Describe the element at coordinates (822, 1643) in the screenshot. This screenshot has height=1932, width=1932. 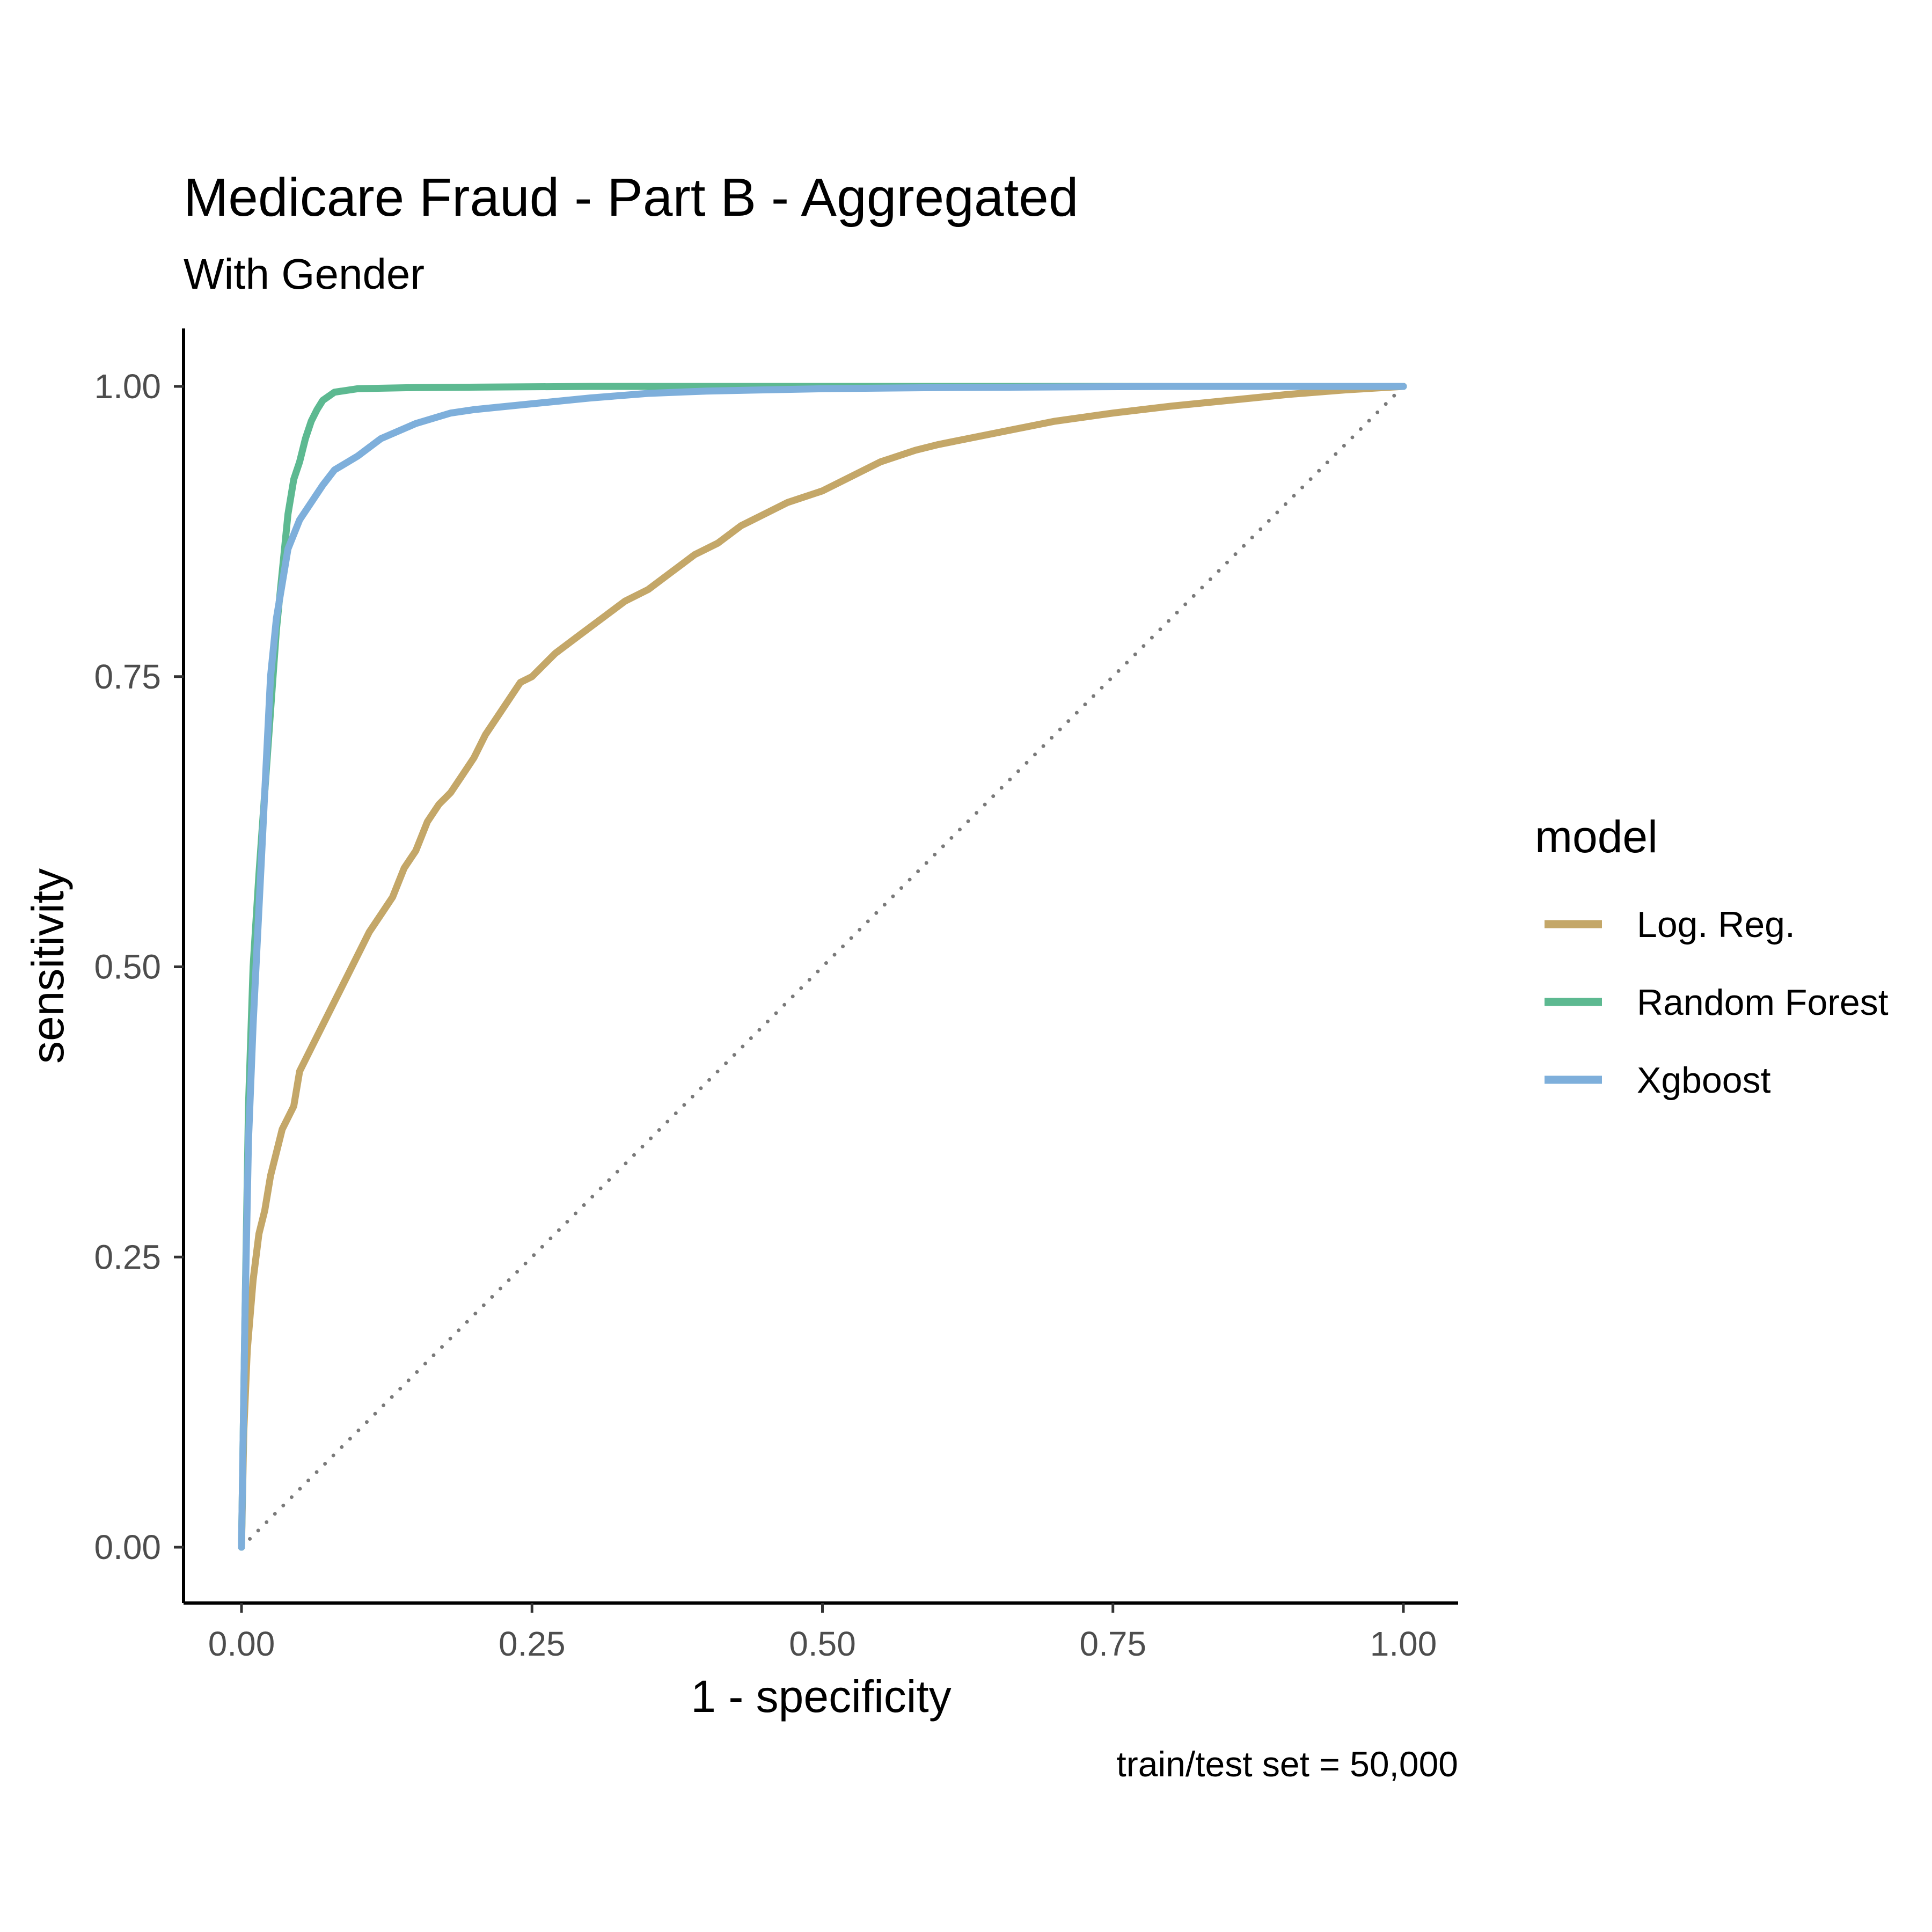
I see `x-tick-label: 0.50` at that location.